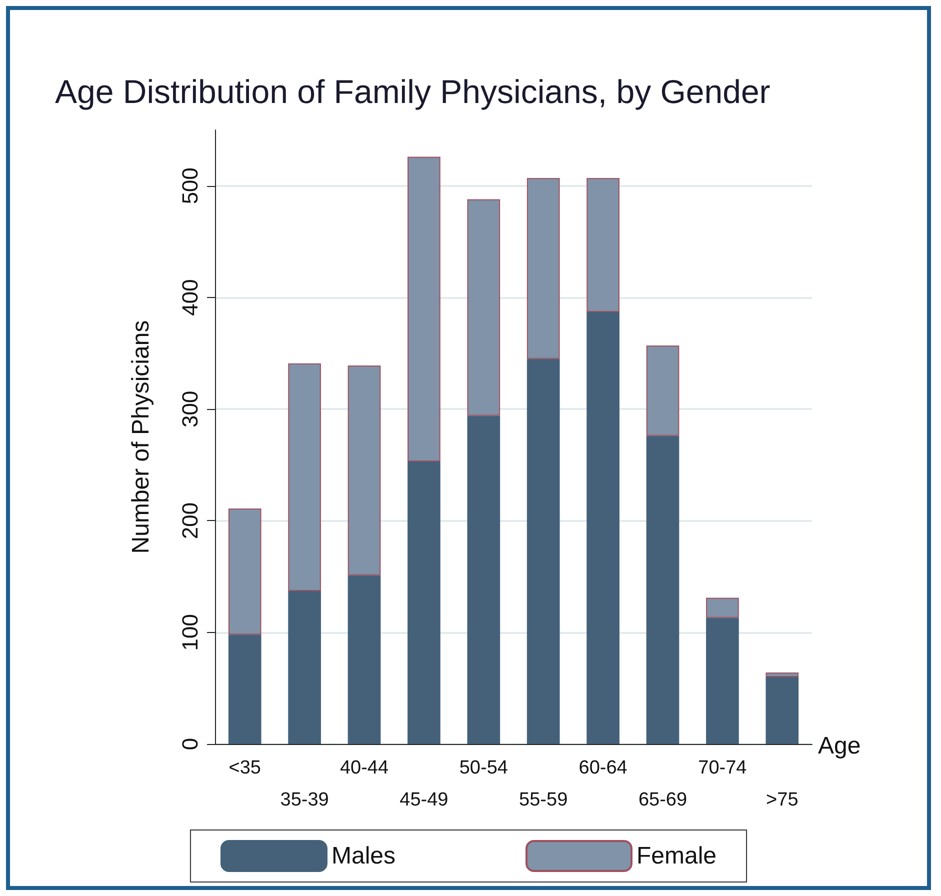  I want to click on x-tick-label: 45-49, so click(424, 800).